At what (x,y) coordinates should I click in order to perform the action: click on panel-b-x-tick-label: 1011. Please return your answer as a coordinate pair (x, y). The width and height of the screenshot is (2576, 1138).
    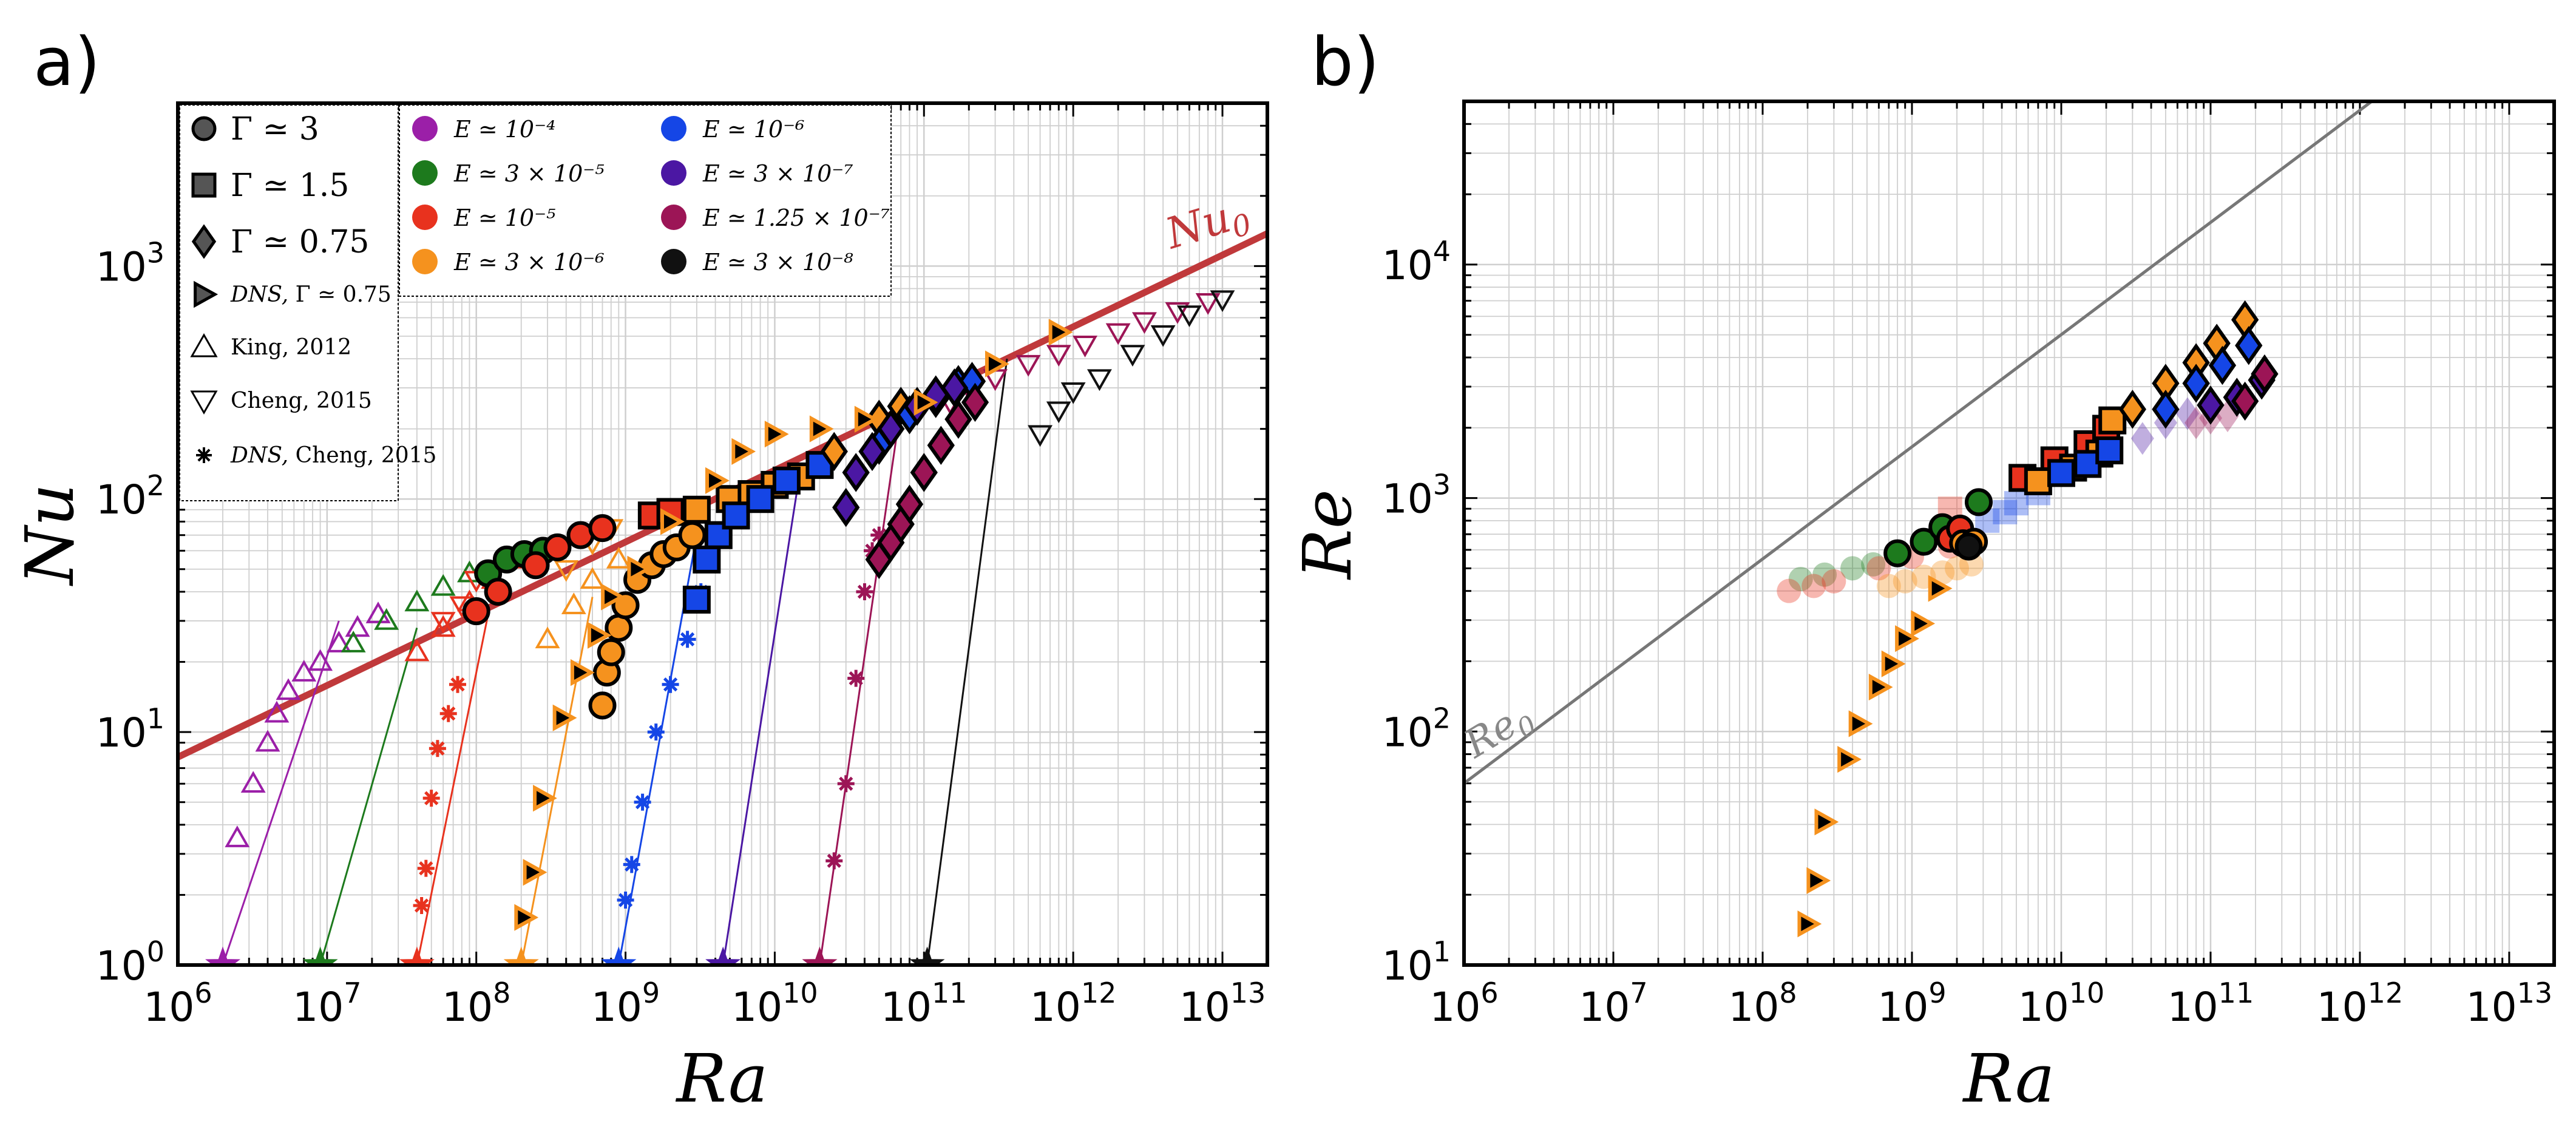
    Looking at the image, I should click on (2211, 1004).